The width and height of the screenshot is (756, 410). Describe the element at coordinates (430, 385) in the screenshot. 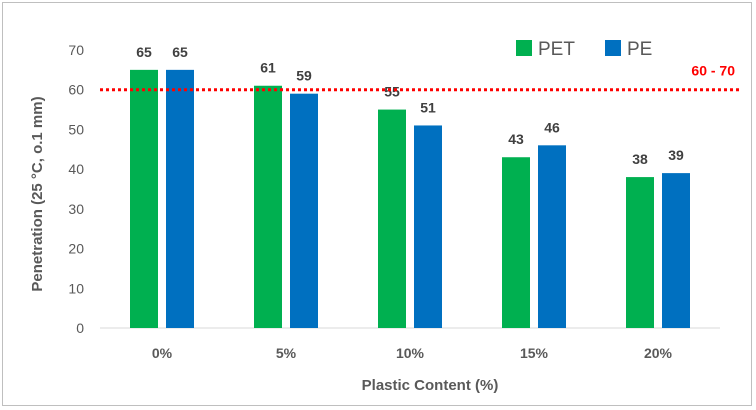

I see `x-axis-title: Plastic Content (%)` at that location.